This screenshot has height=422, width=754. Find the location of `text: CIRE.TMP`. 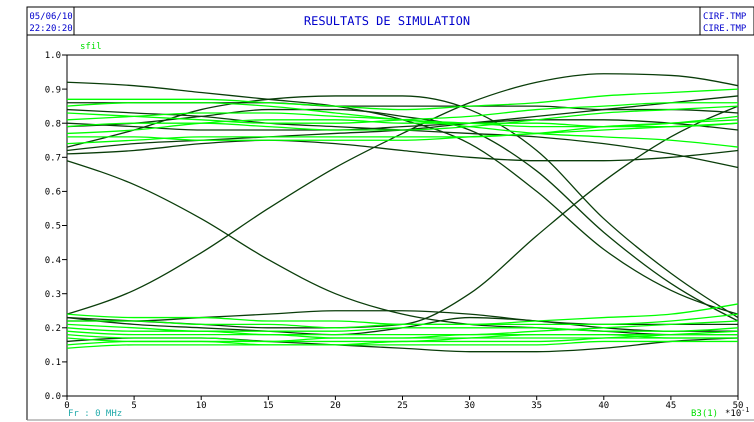

text: CIRE.TMP is located at coordinates (725, 29).